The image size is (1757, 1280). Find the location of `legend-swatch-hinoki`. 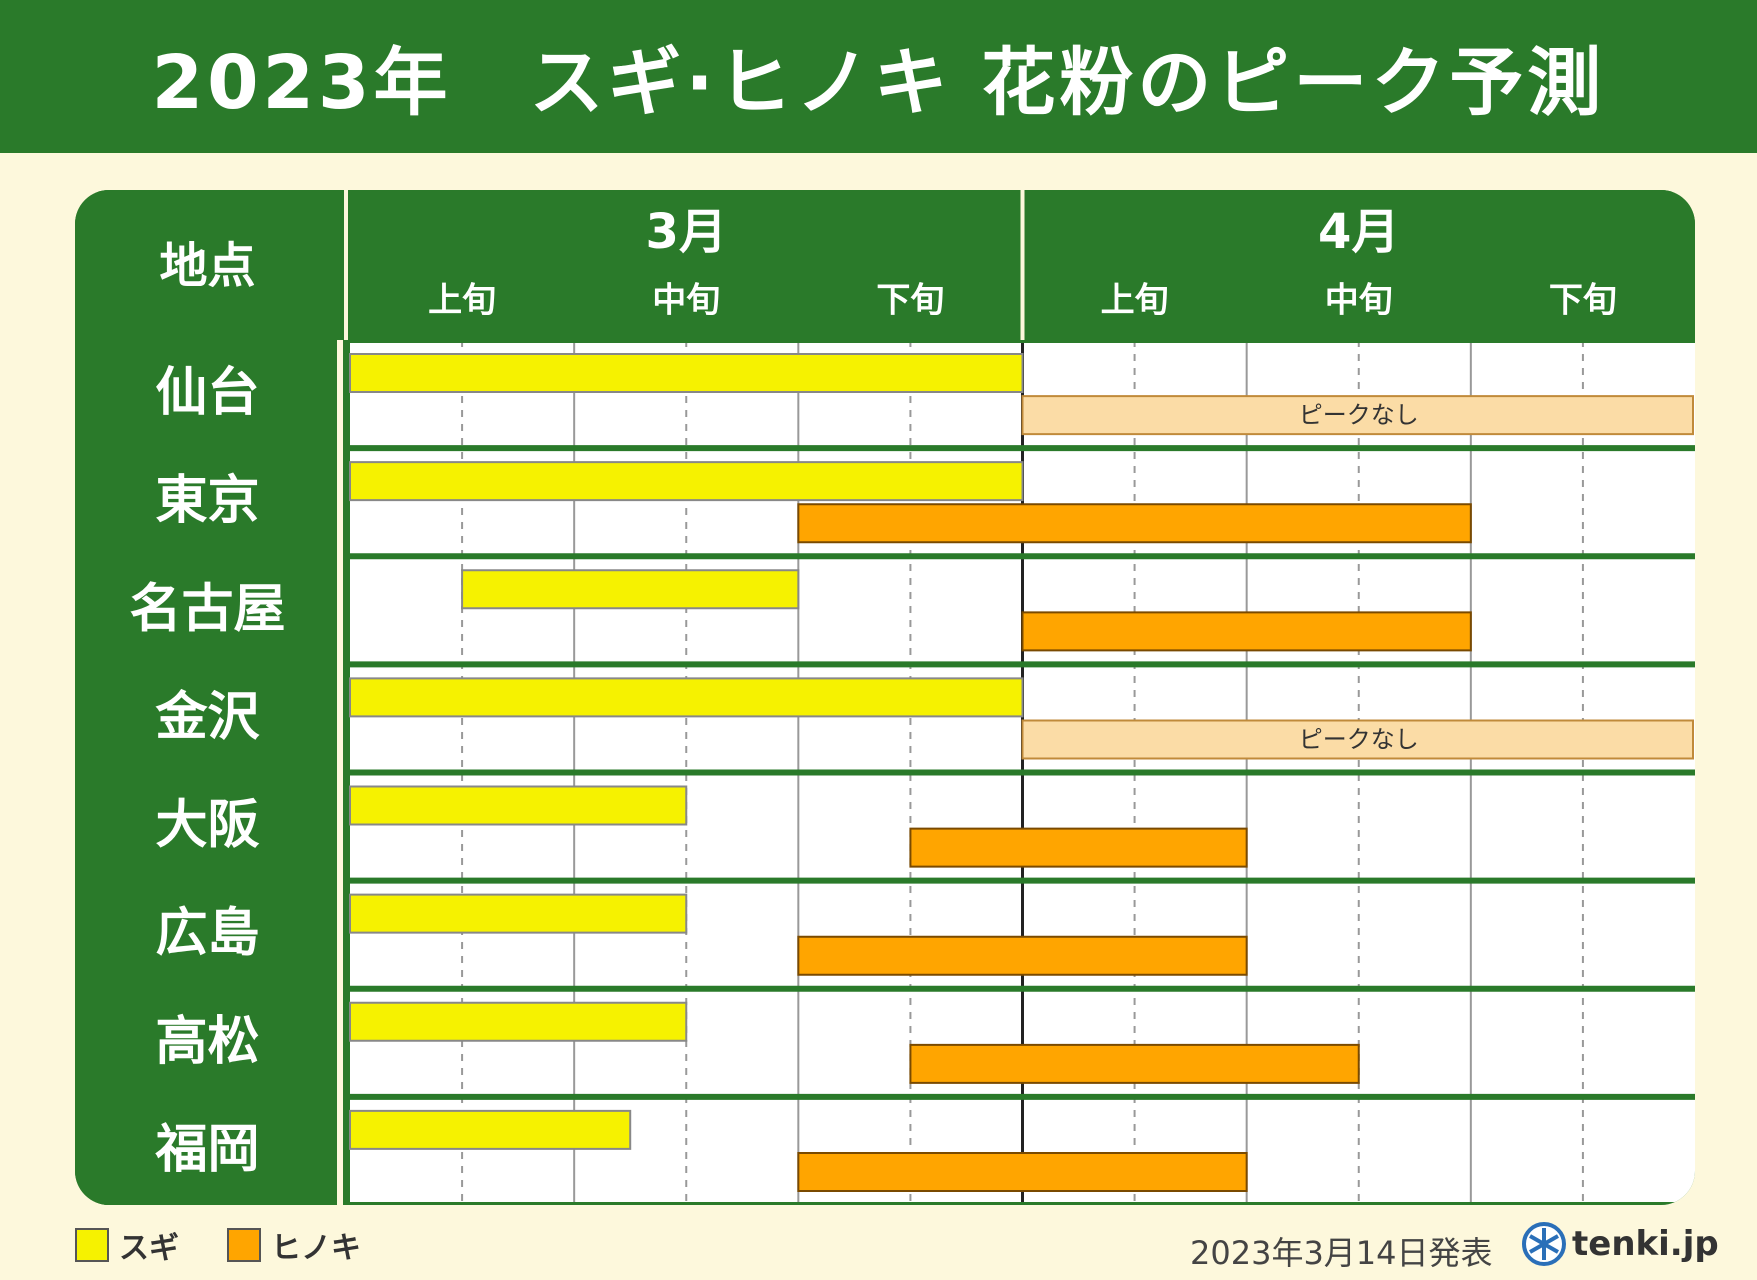

legend-swatch-hinoki is located at coordinates (244, 1245).